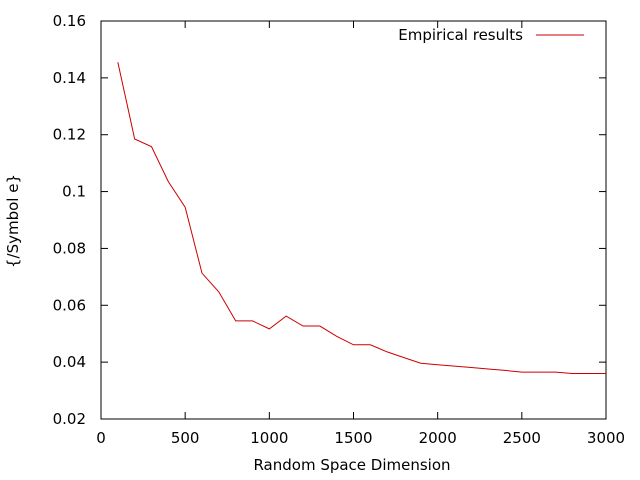  What do you see at coordinates (69, 21) in the screenshot?
I see `y-tick-label: 0.16` at bounding box center [69, 21].